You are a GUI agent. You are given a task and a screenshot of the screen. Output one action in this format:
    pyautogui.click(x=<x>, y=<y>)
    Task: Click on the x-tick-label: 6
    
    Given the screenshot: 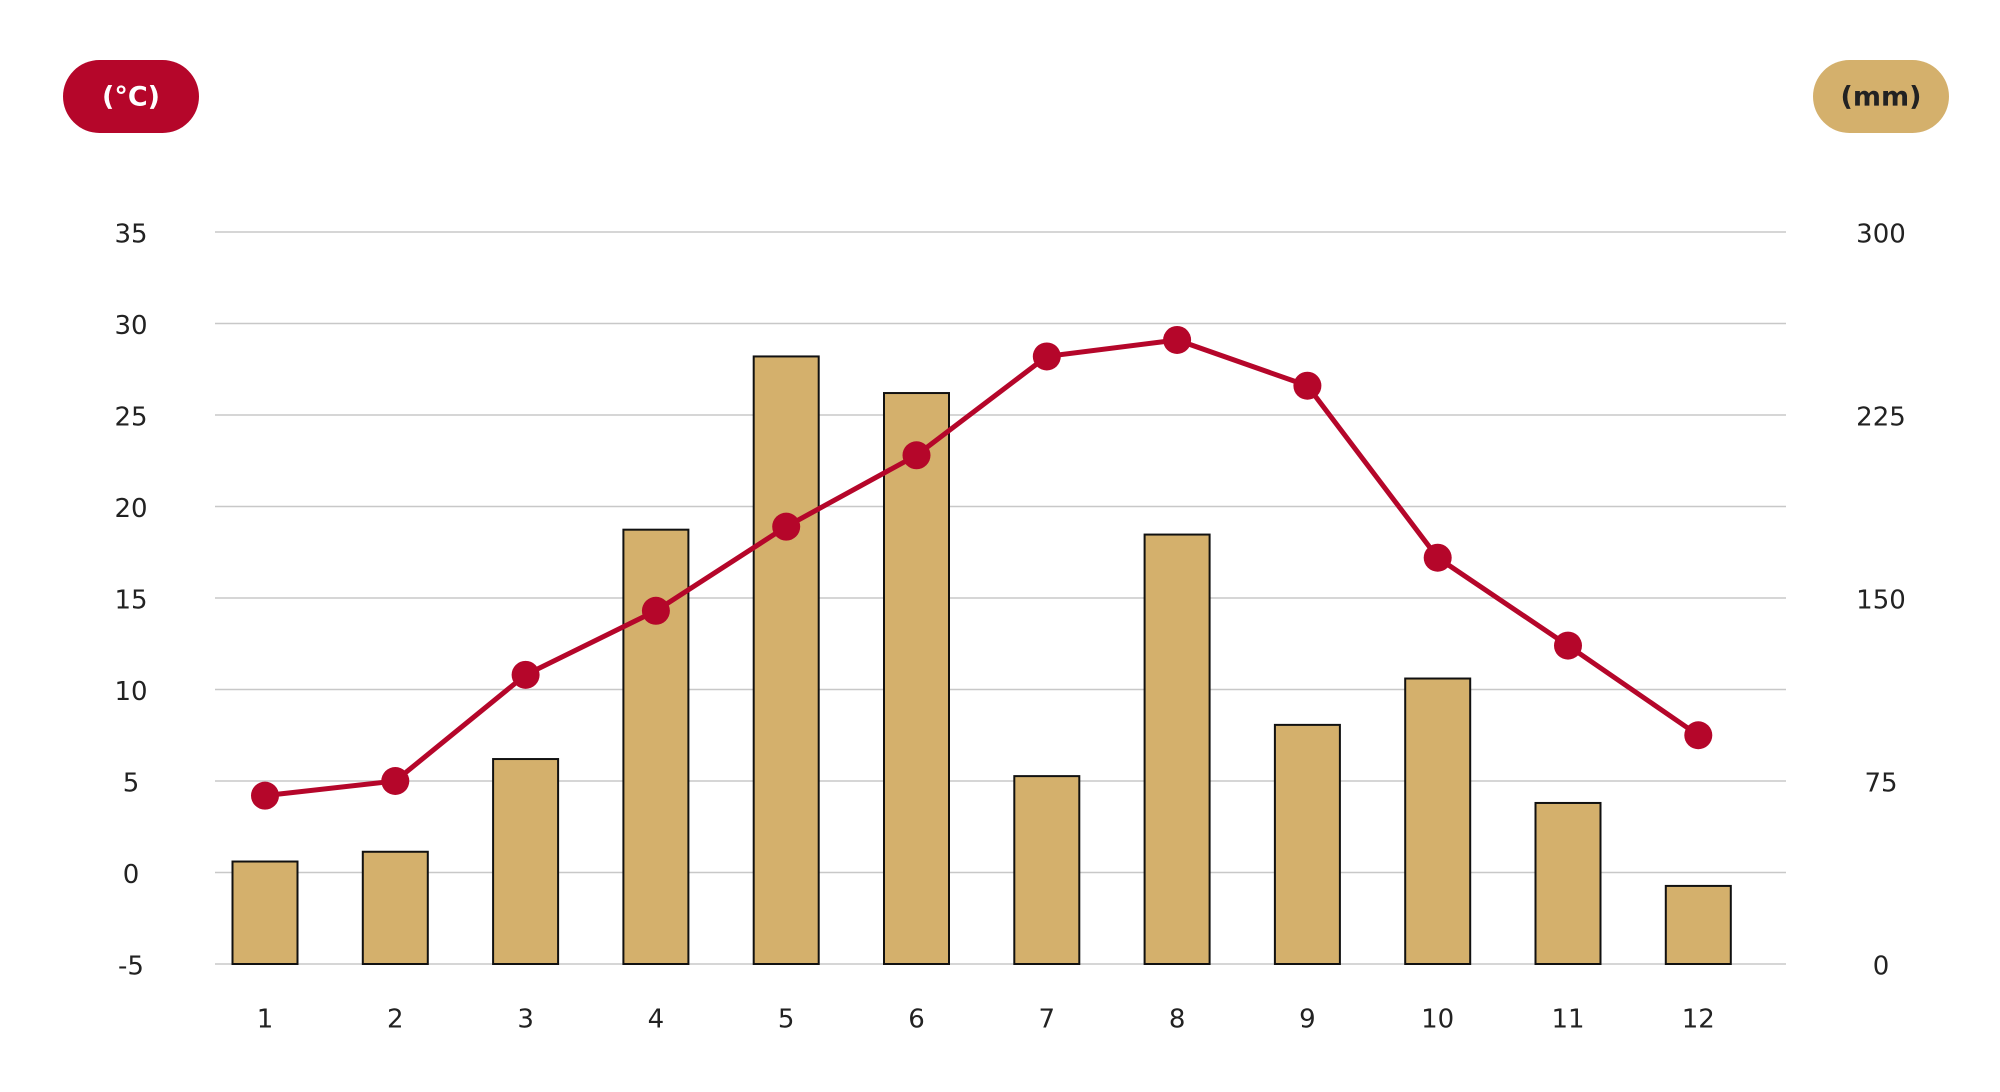 What is the action you would take?
    pyautogui.click(x=916, y=1020)
    